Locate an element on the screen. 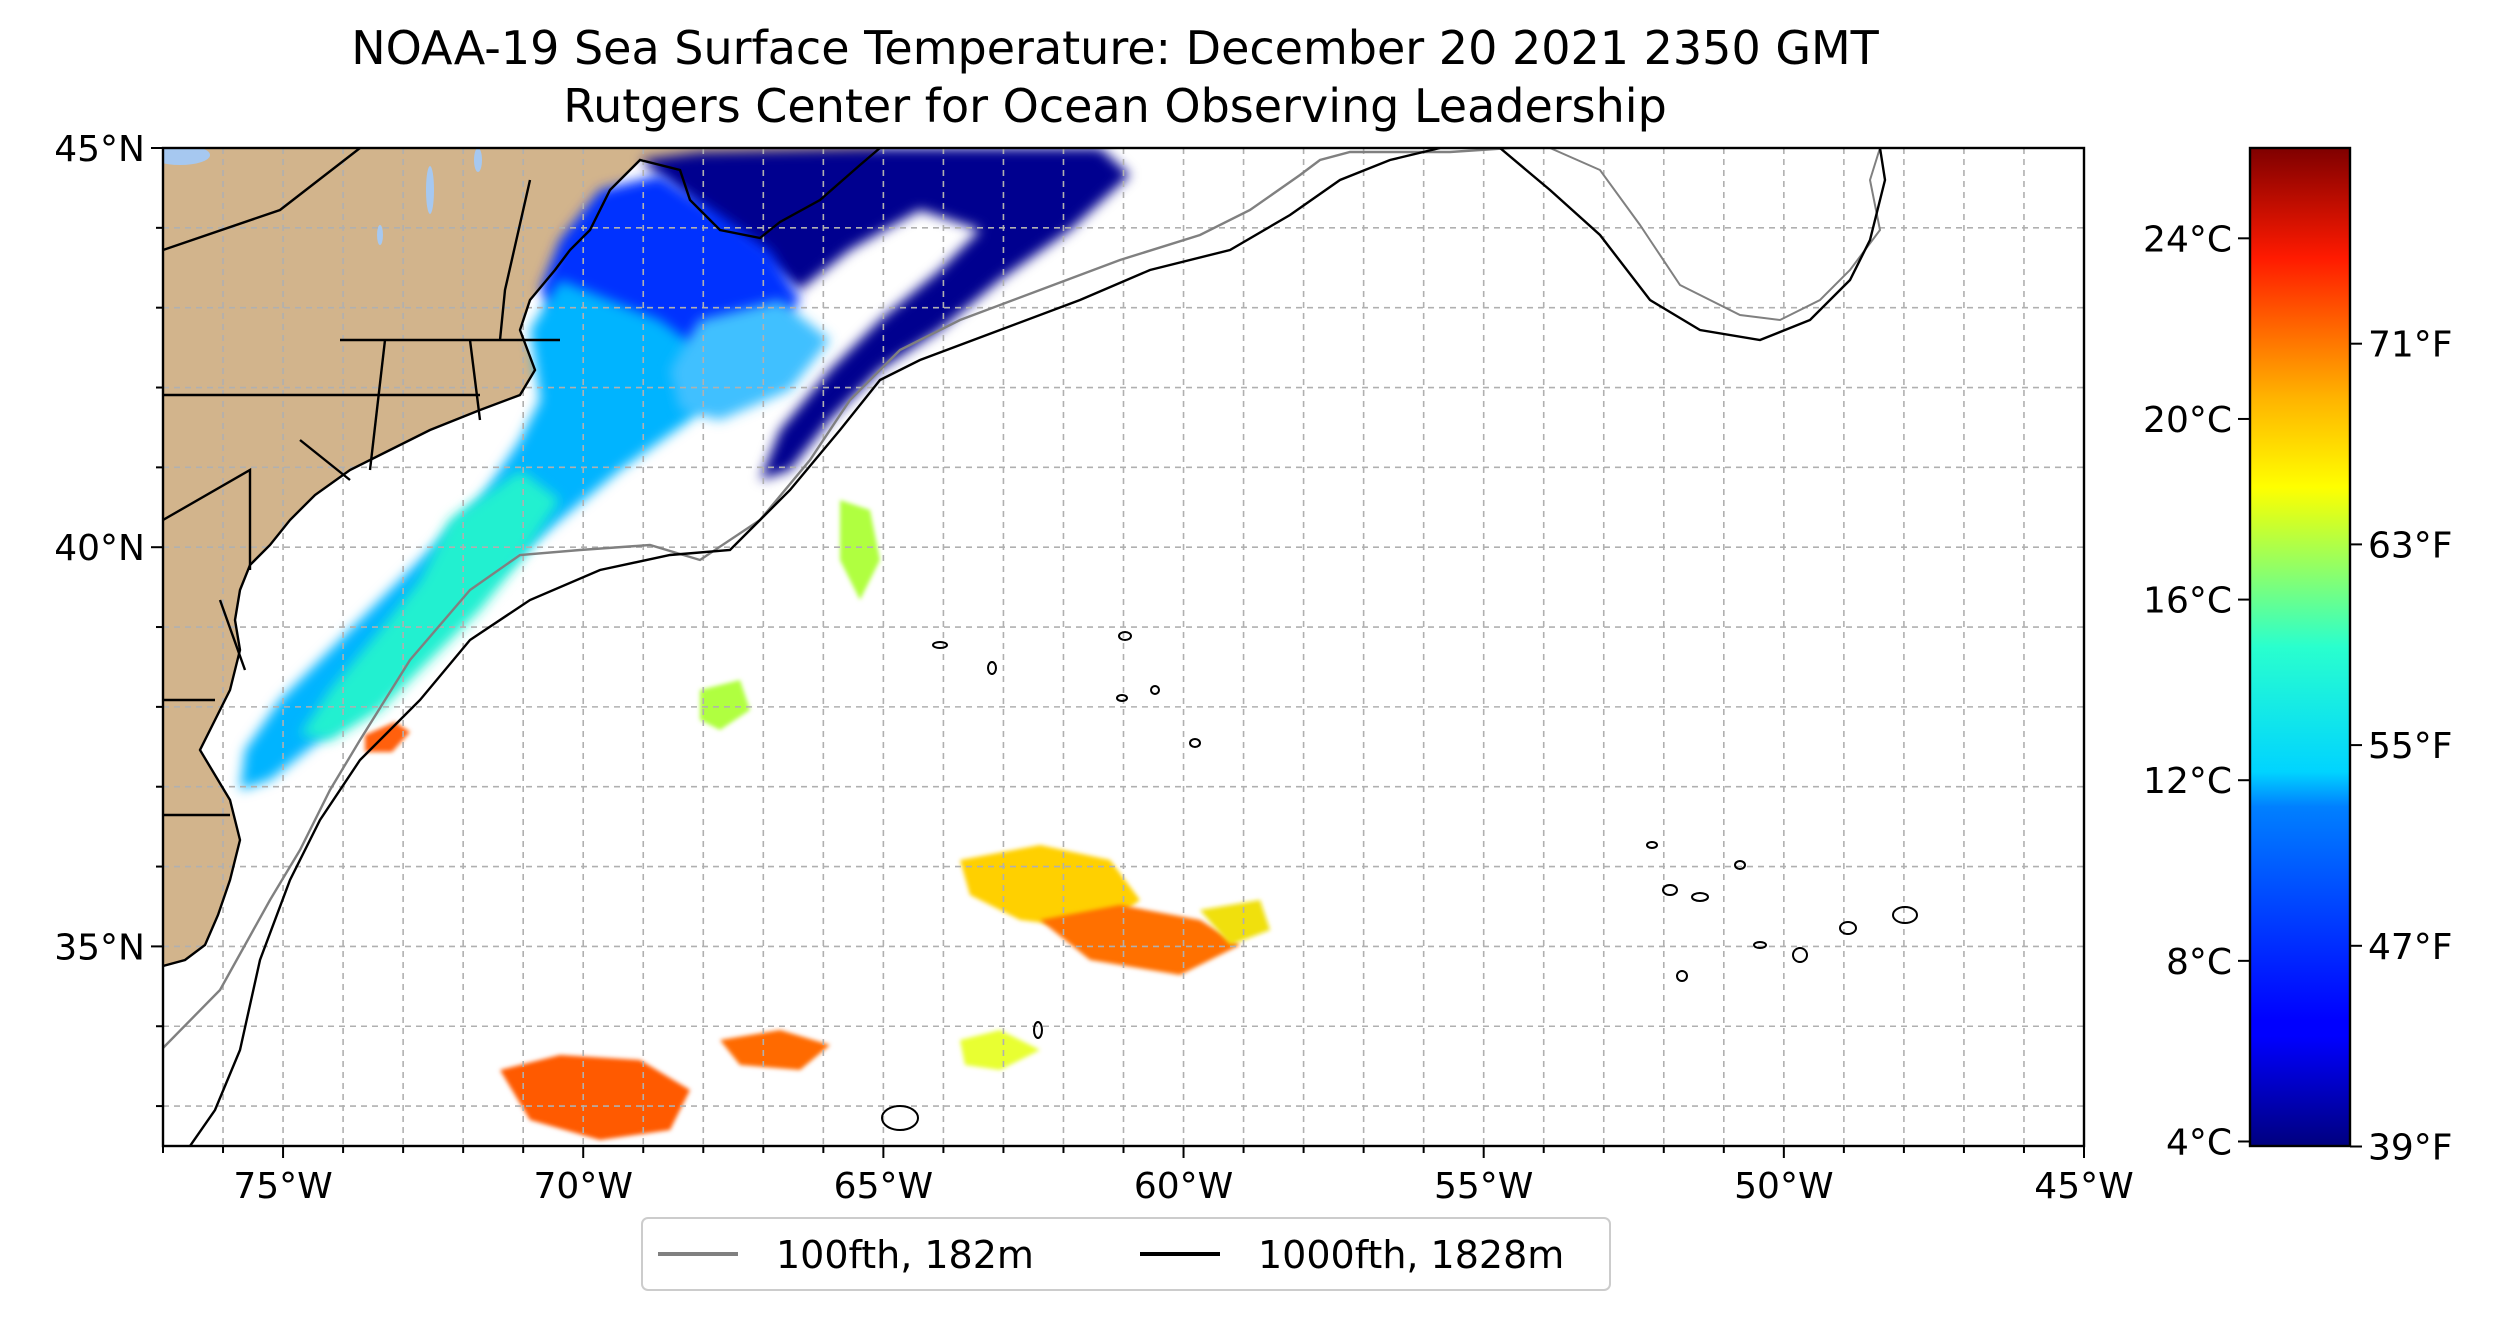 Image resolution: width=2502 pixels, height=1318 pixels. colorbar-gradient is located at coordinates (2300, 647).